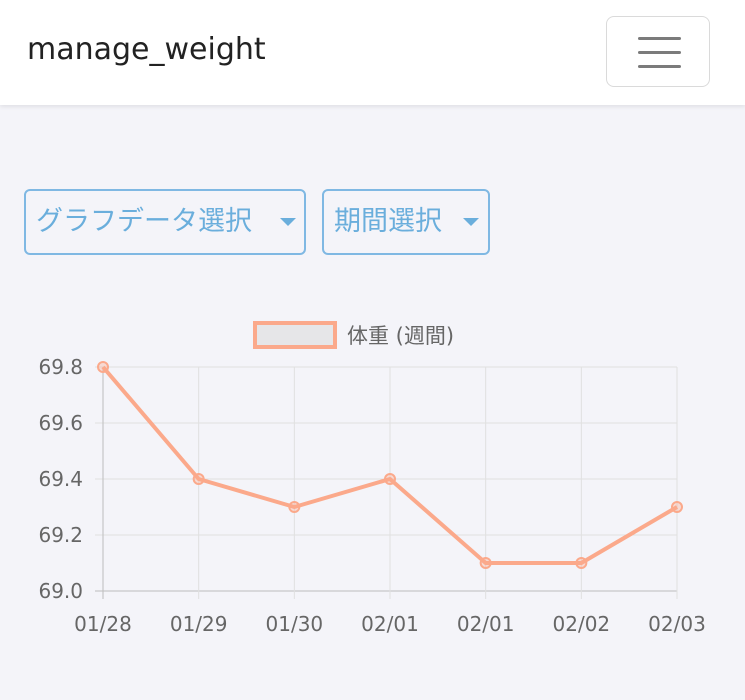  Describe the element at coordinates (60, 479) in the screenshot. I see `y-tick-label: 69.4` at that location.